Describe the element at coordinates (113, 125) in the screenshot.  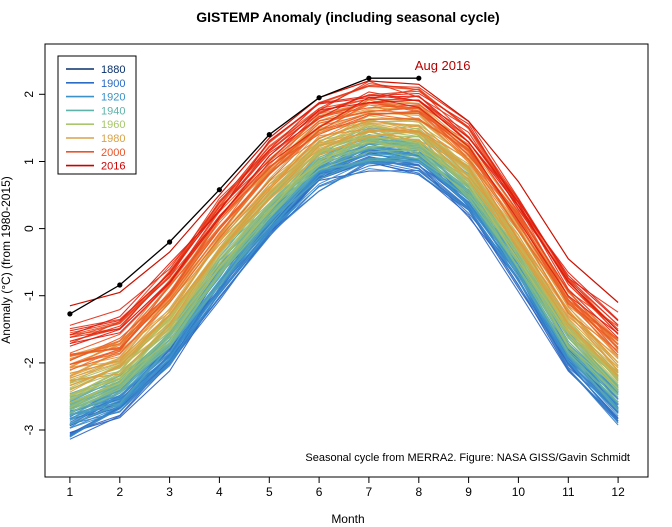
I see `legend-label: 1960` at that location.